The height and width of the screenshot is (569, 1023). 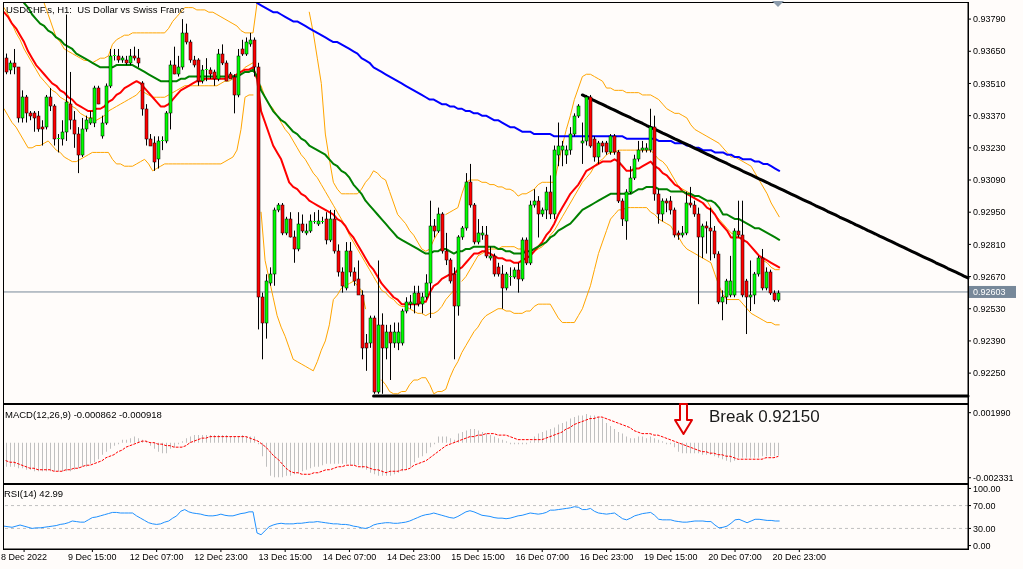 I want to click on y-tick-label: 0.93090, so click(x=989, y=180).